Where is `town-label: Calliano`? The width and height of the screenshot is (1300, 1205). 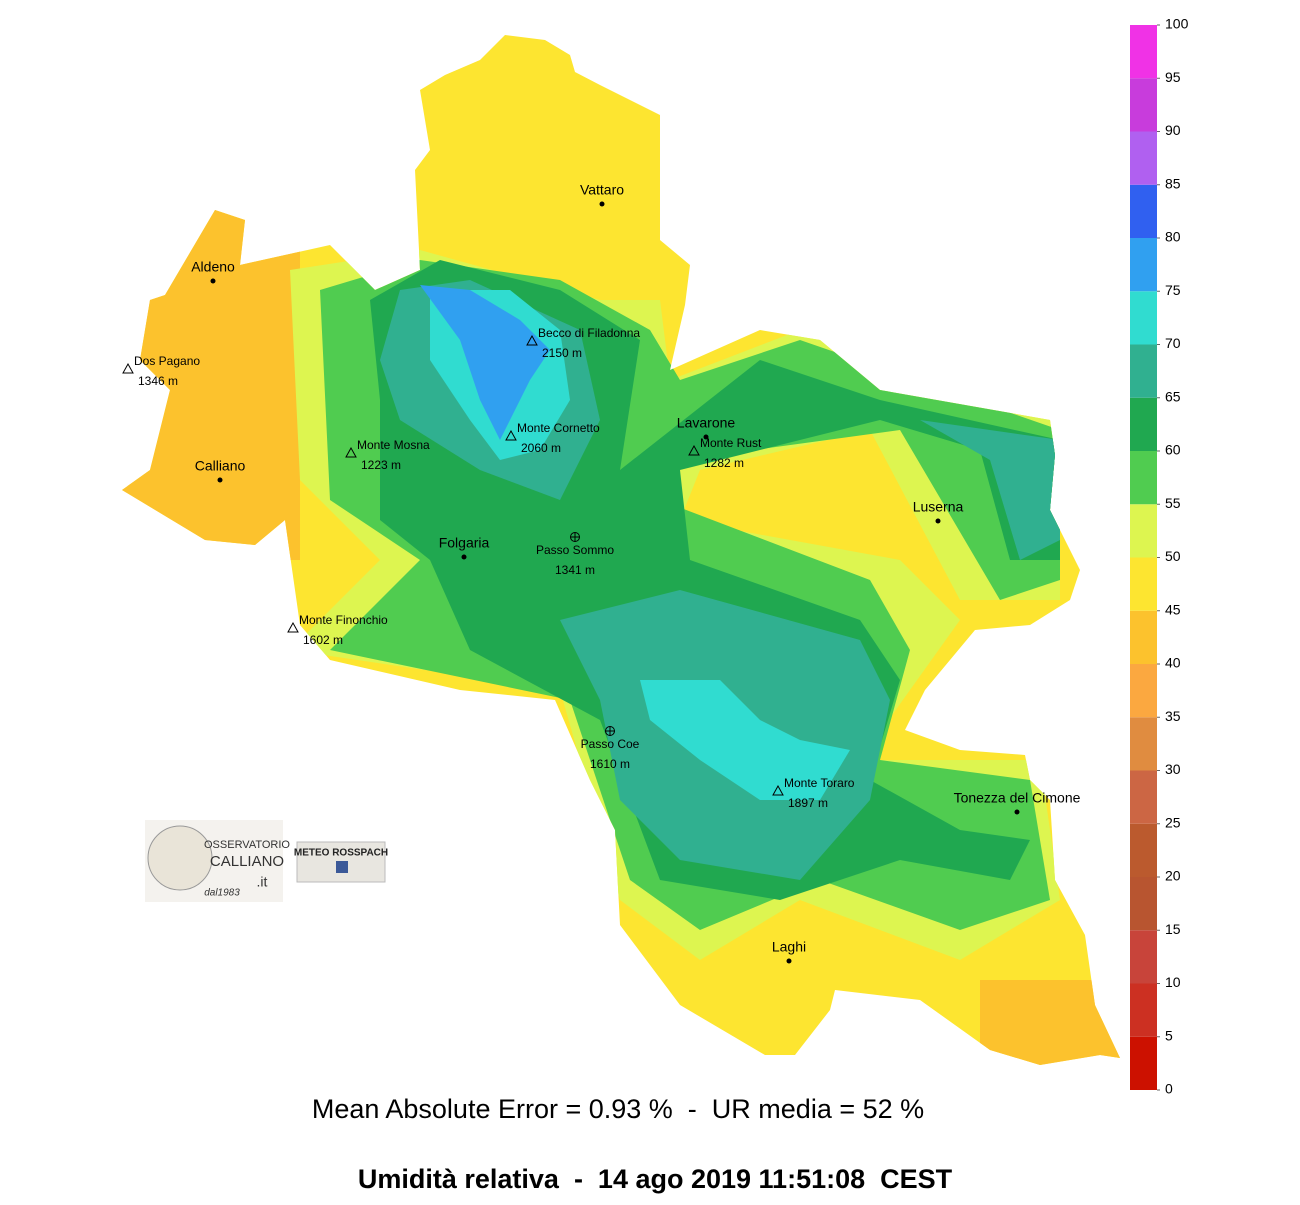 town-label: Calliano is located at coordinates (220, 466).